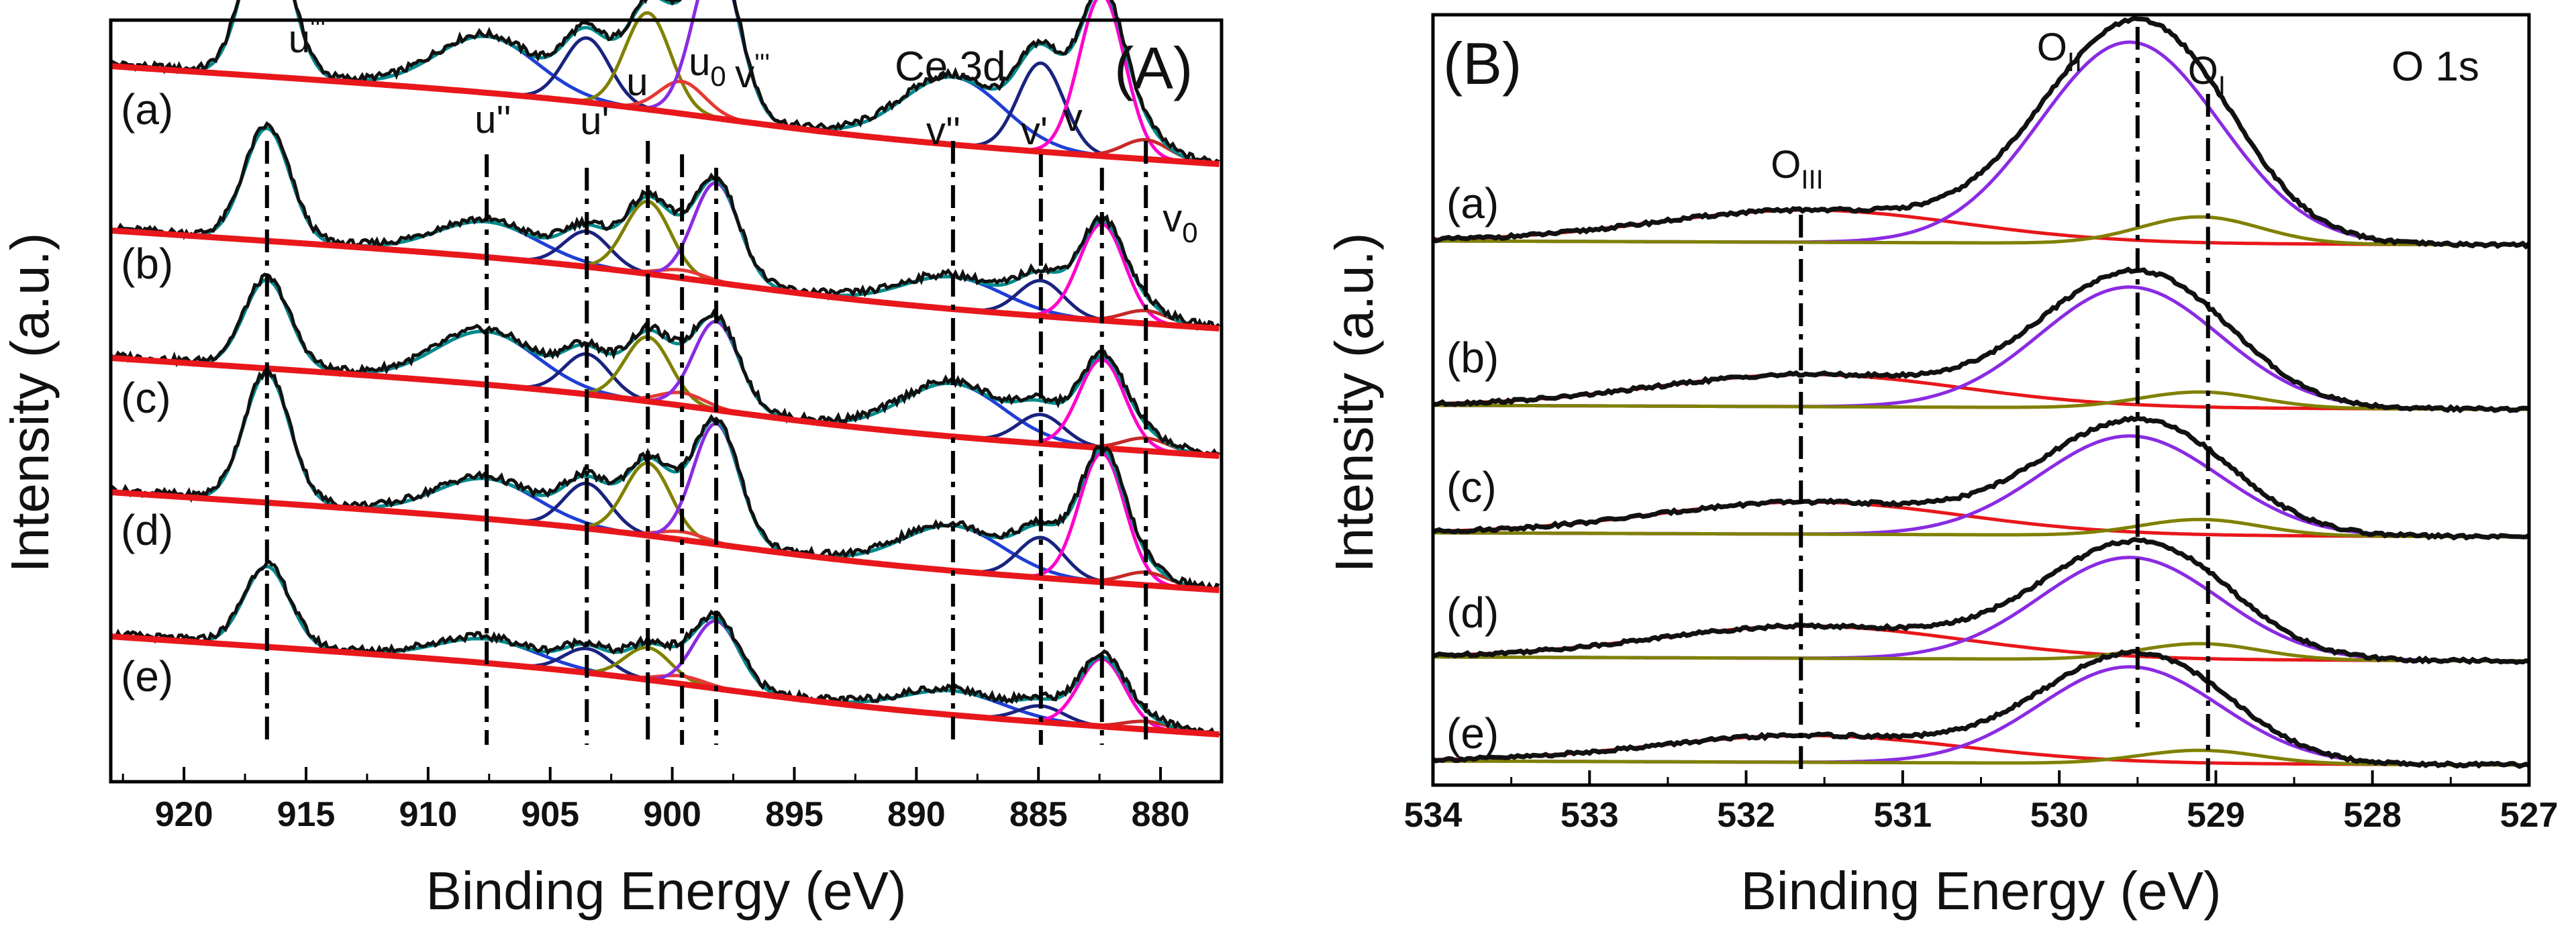 The width and height of the screenshot is (2576, 926). I want to click on ce3d-sample-c, so click(665, 366).